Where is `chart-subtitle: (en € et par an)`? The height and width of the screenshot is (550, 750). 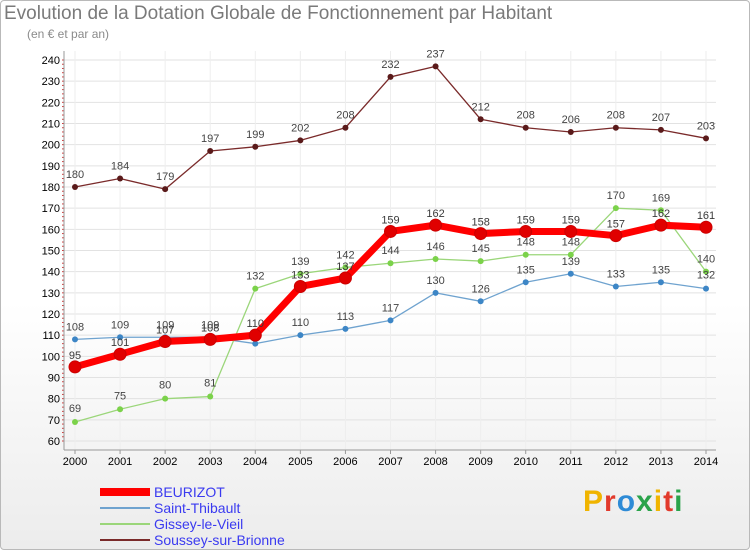 chart-subtitle: (en € et par an) is located at coordinates (68, 34).